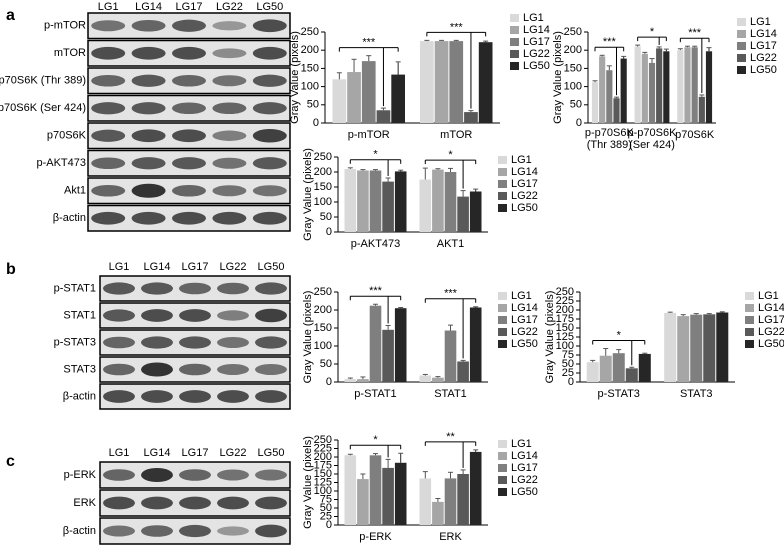 This screenshot has width=784, height=556. I want to click on y-tick-label: 225, so click(323, 448).